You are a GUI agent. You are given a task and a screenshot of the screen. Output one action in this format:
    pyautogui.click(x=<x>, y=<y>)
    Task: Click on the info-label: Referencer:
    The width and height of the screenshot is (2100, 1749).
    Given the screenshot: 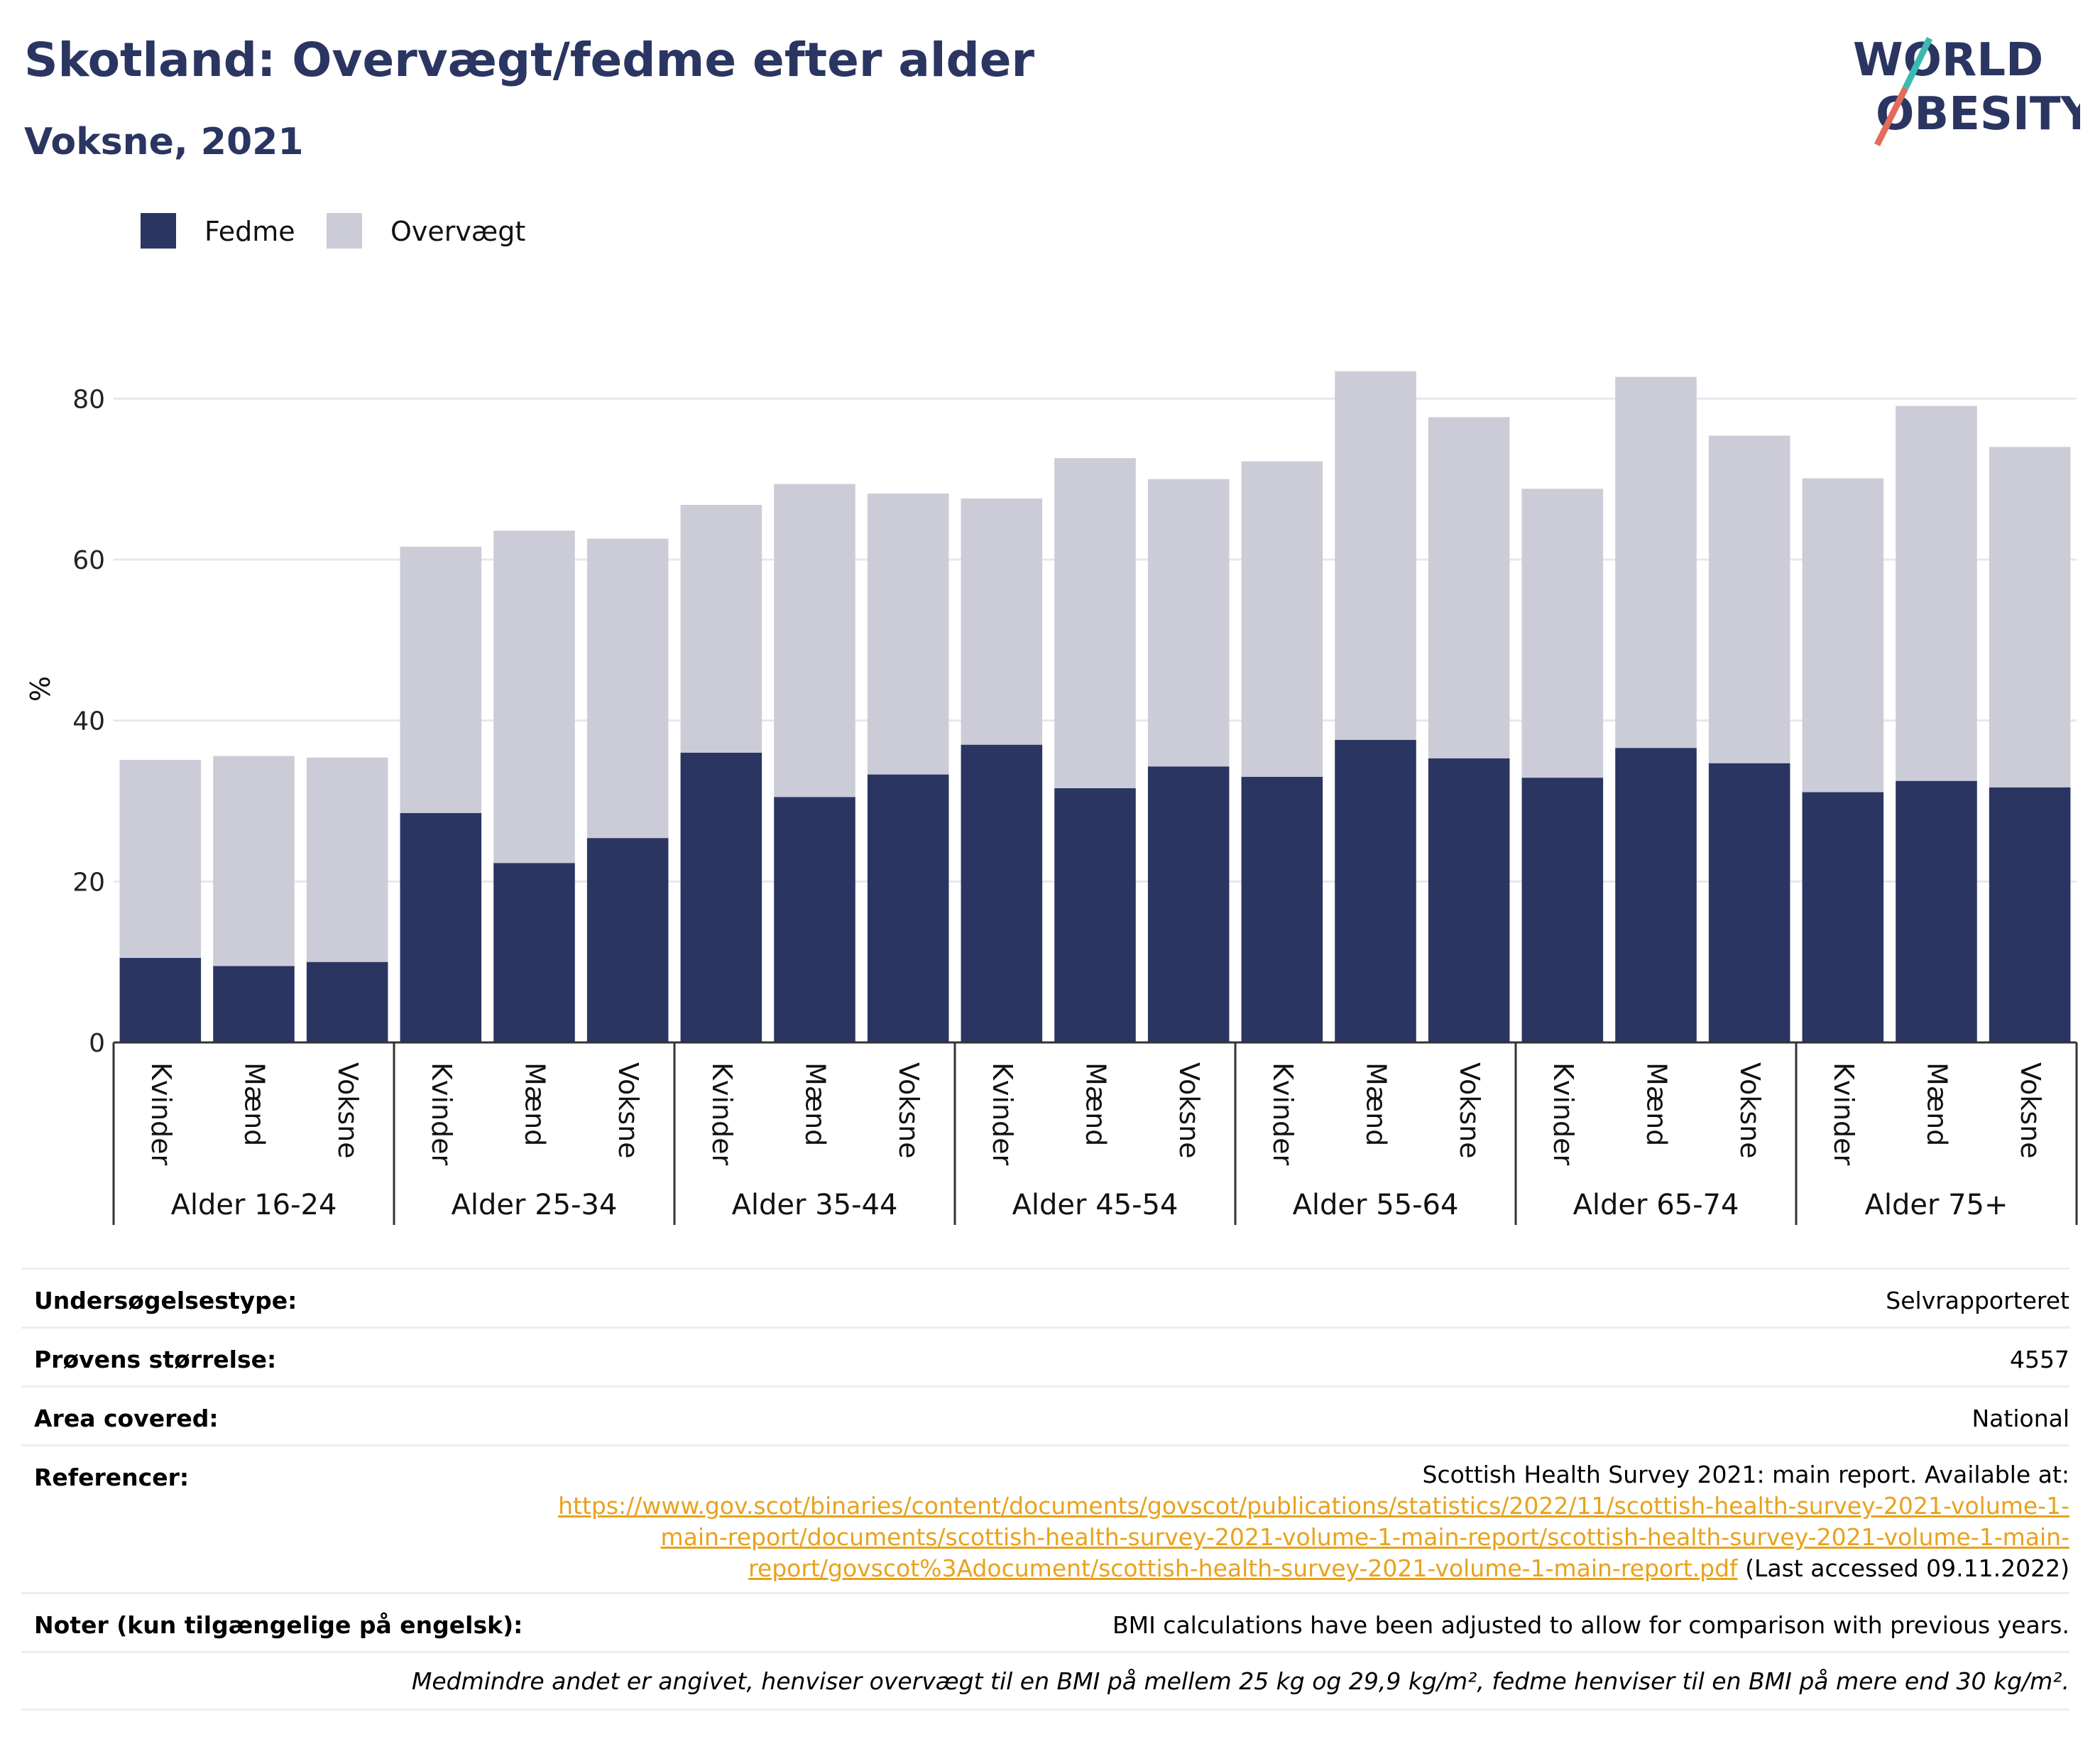 What is the action you would take?
    pyautogui.click(x=112, y=1477)
    